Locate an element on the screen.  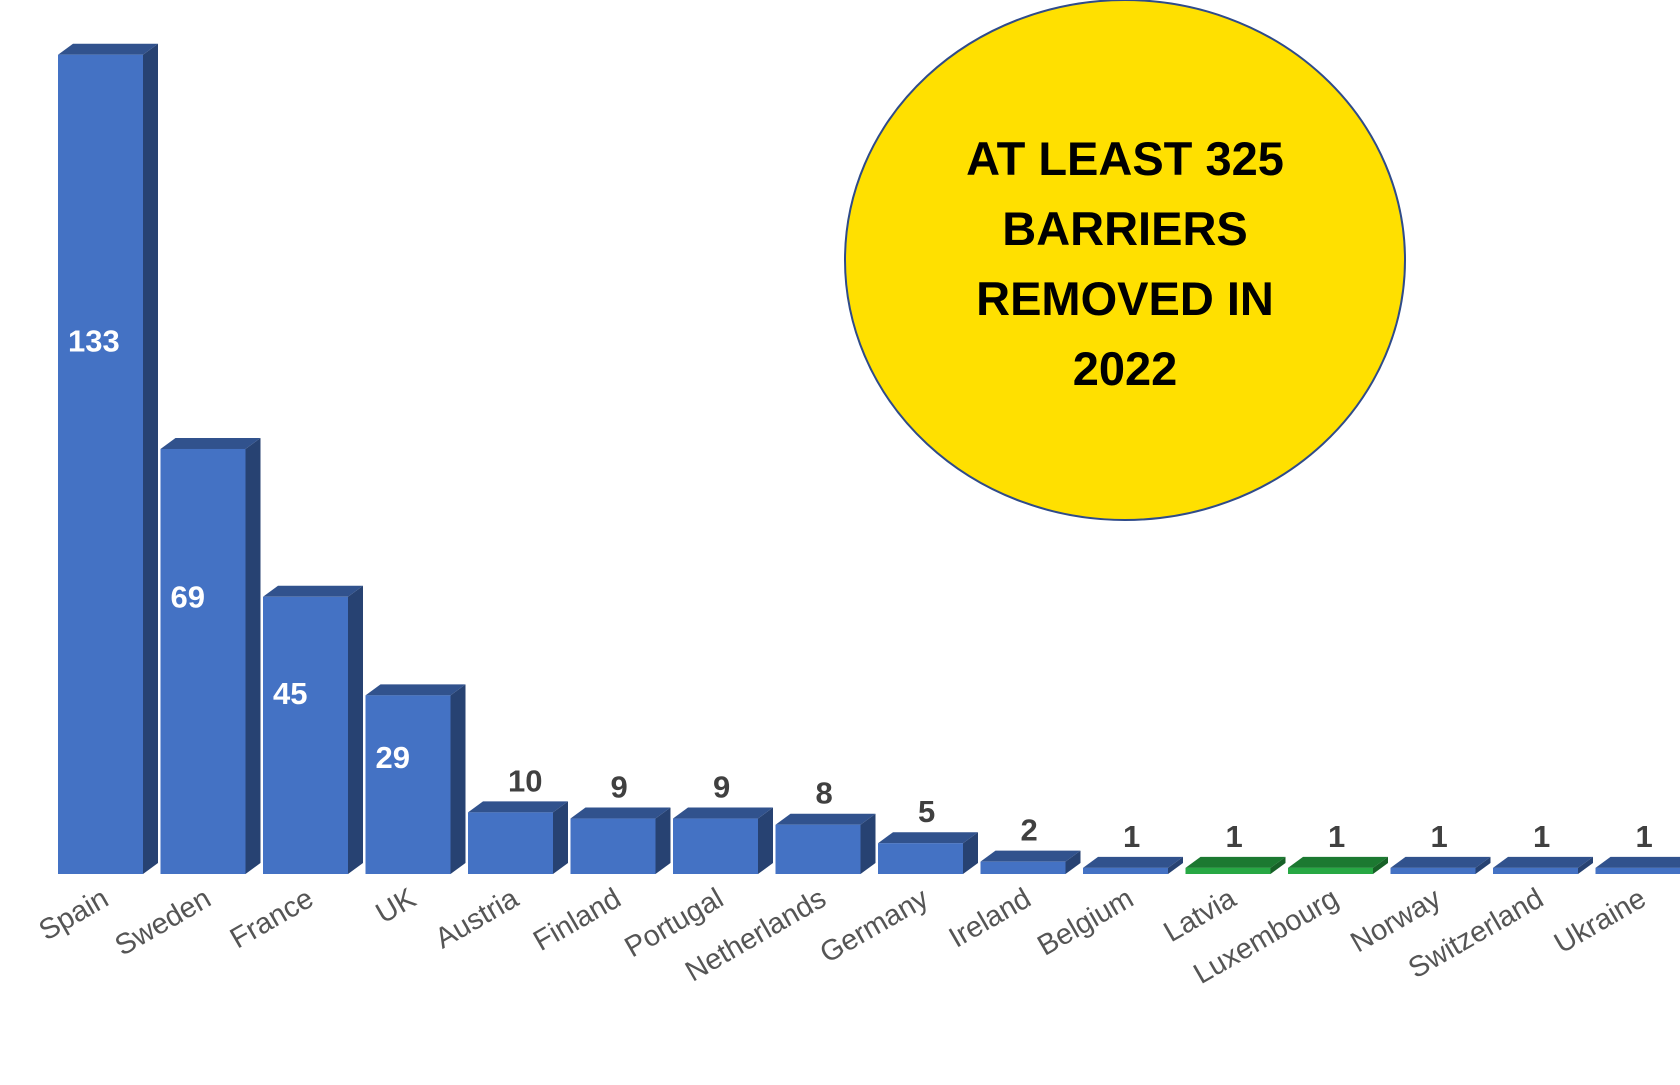
bar-side-switzerland is located at coordinates (1585, 865).